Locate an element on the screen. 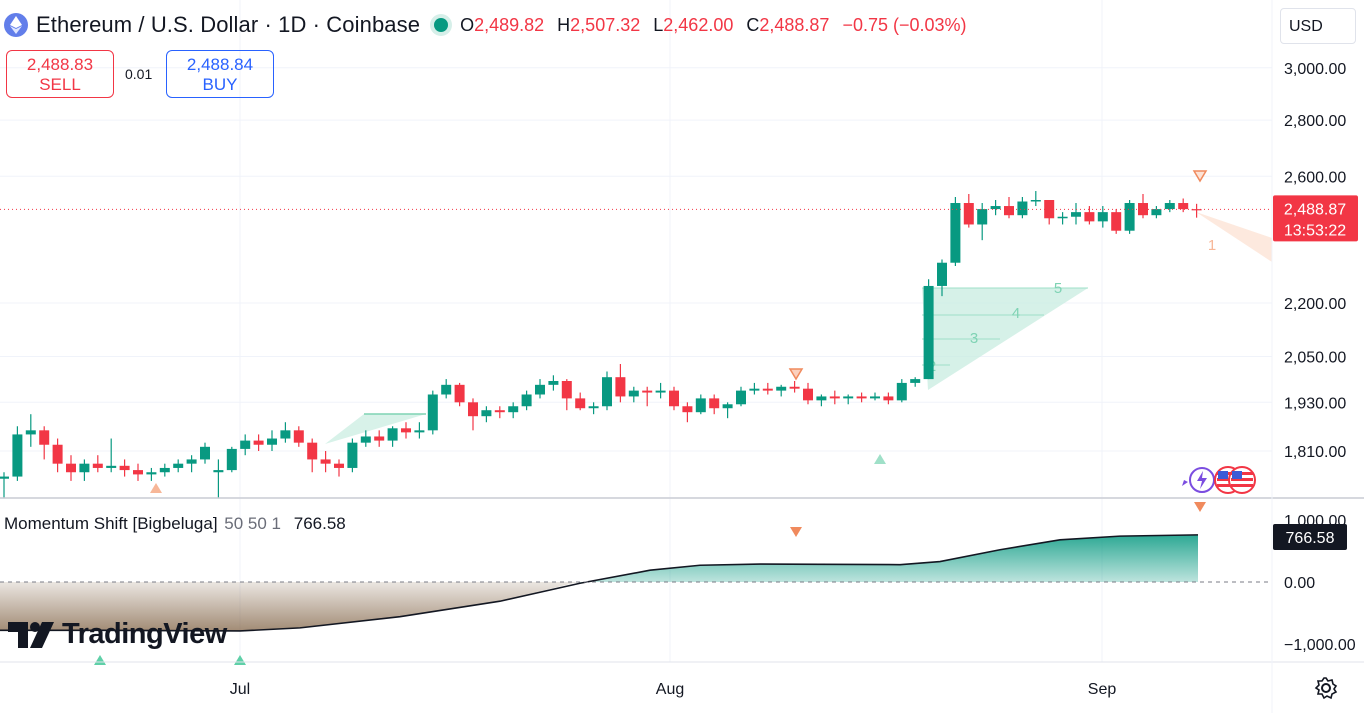 Image resolution: width=1364 pixels, height=713 pixels. tradingview-logo: TradingView is located at coordinates (117, 634).